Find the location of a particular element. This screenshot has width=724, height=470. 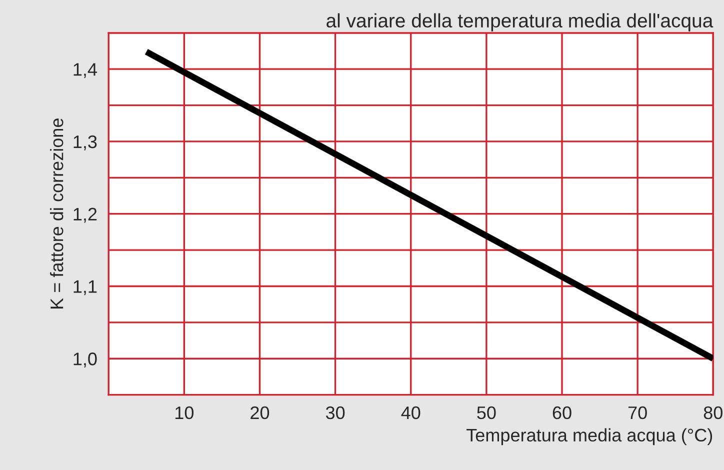

y-tick-label: 1,4 is located at coordinates (85, 70).